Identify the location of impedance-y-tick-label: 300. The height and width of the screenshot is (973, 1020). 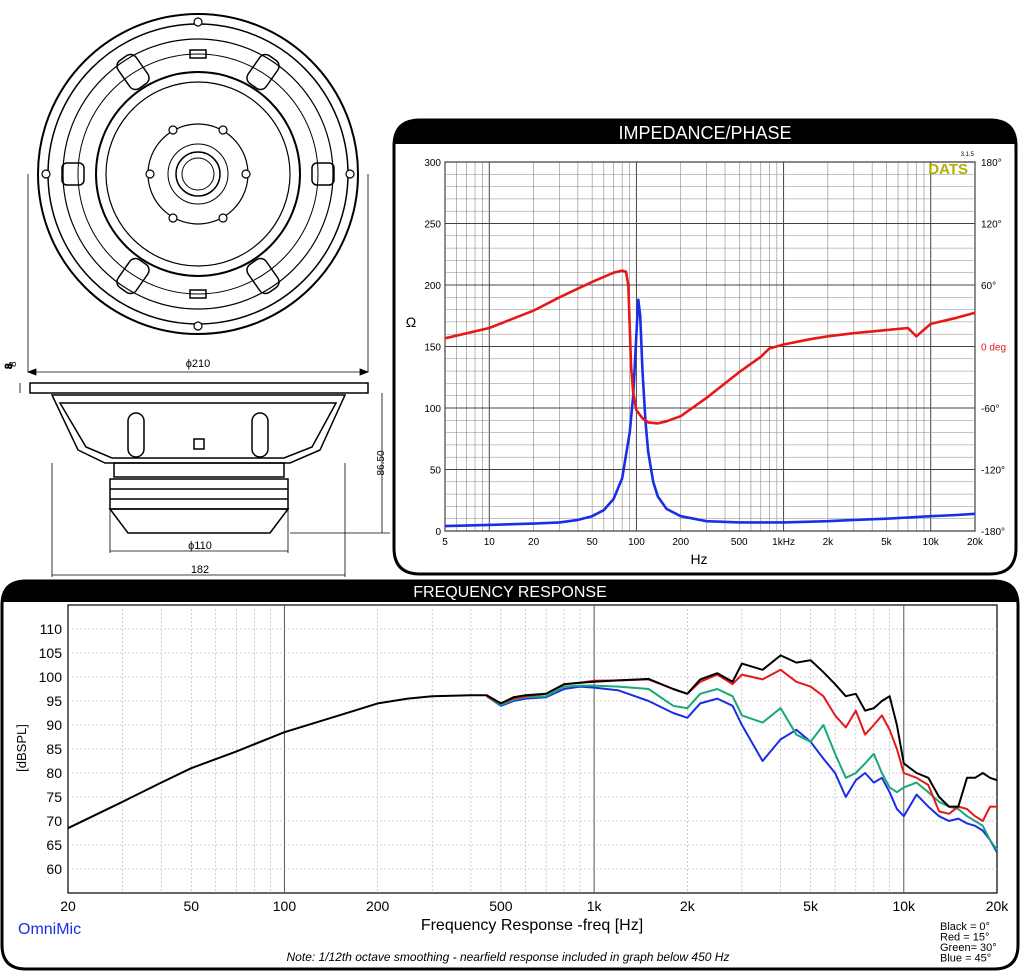
(432, 163).